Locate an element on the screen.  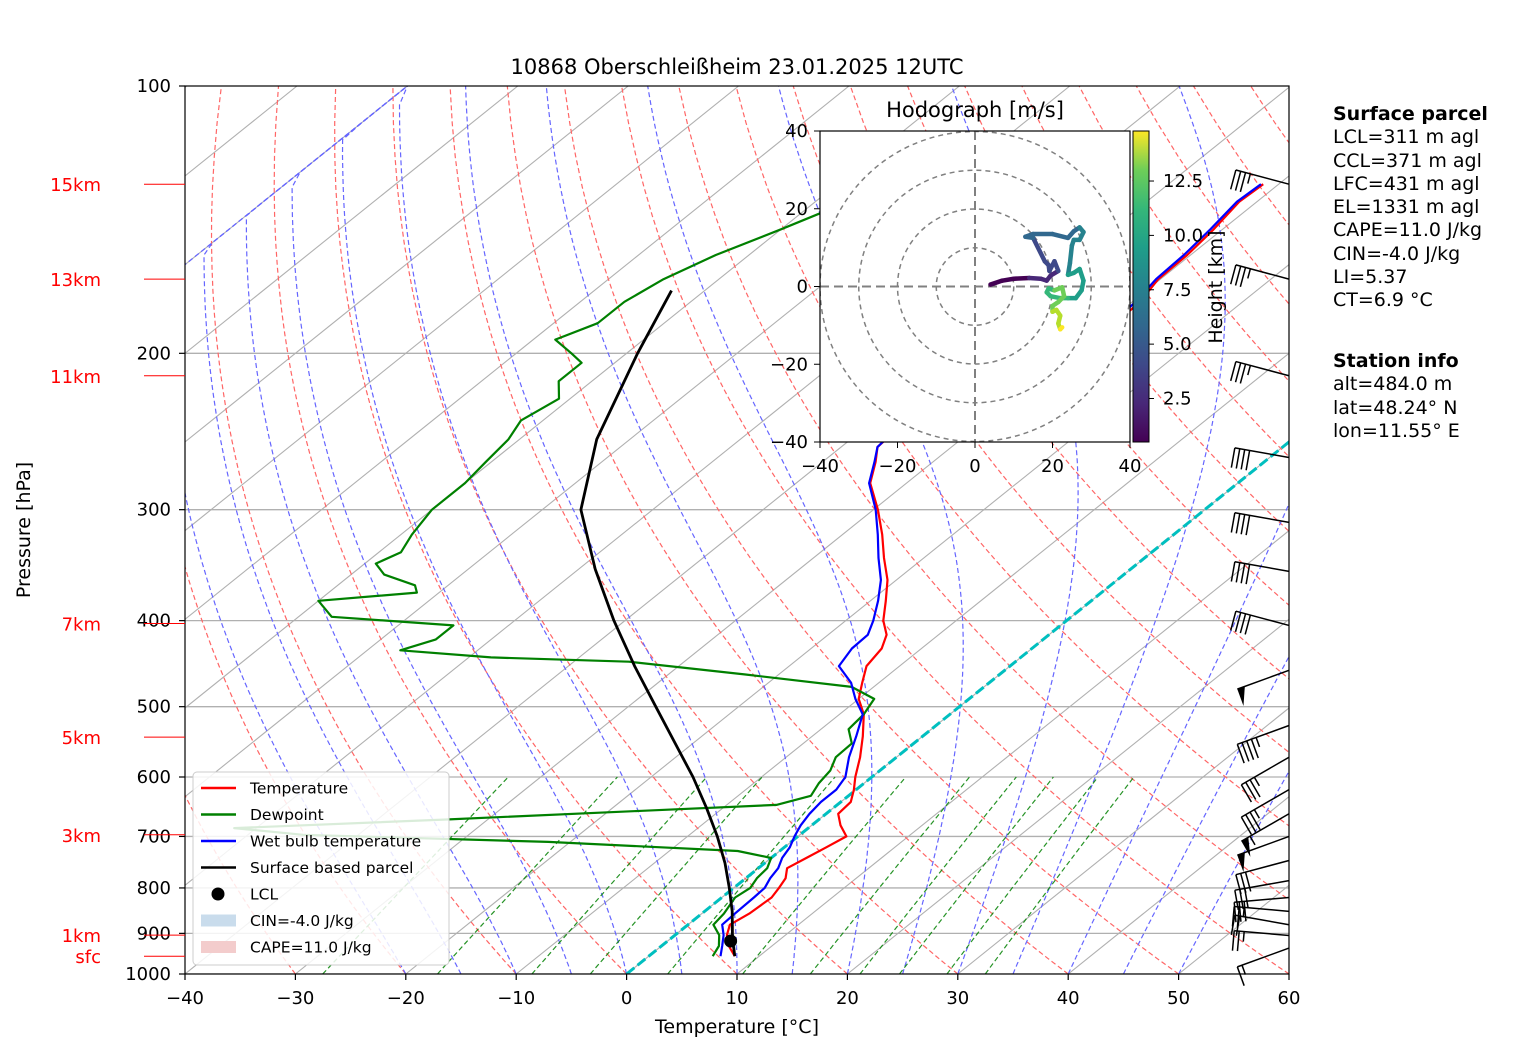
y-axis: 1000 900 800 700 600 500 400 300 200 100 is located at coordinates (155, 530).